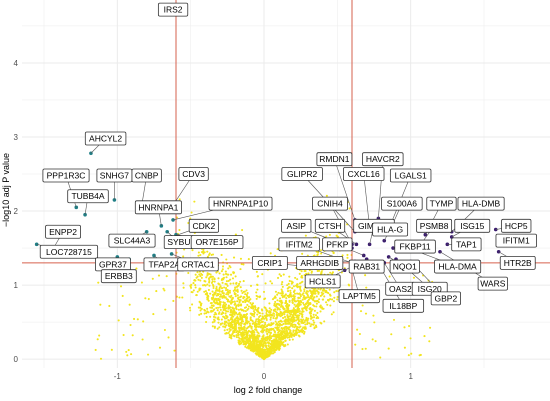 This screenshot has width=550, height=401. Describe the element at coordinates (400, 288) in the screenshot. I see `gene-label: OAS2` at that location.